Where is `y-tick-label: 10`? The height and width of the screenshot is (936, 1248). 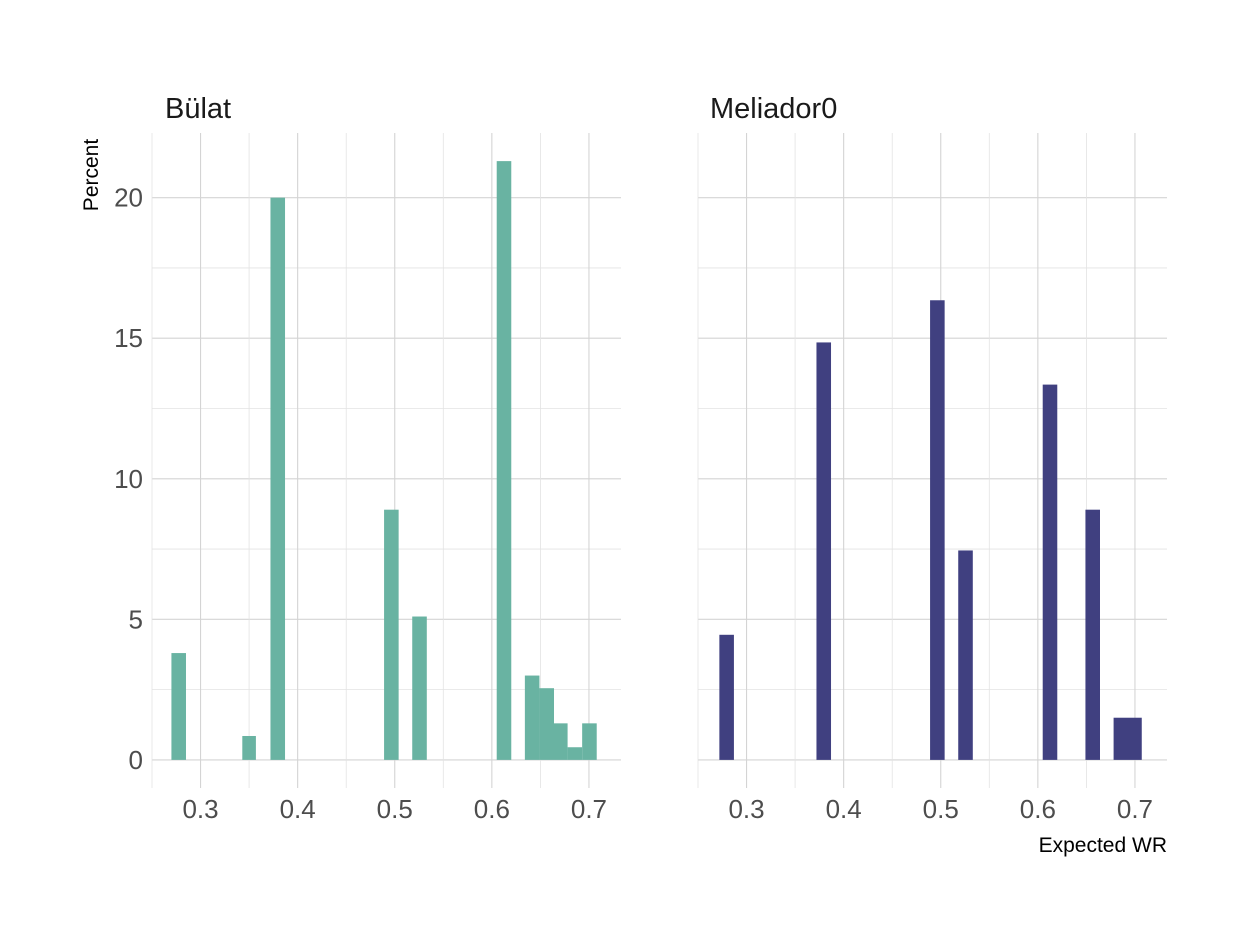 y-tick-label: 10 is located at coordinates (128, 479).